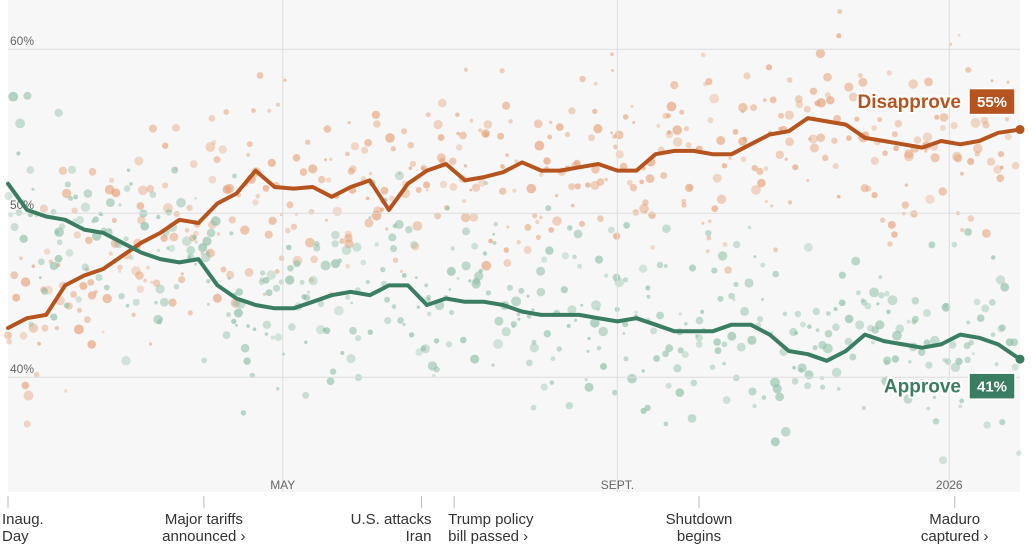 This screenshot has width=1032, height=551. I want to click on x-tick-label: SEPT., so click(617, 485).